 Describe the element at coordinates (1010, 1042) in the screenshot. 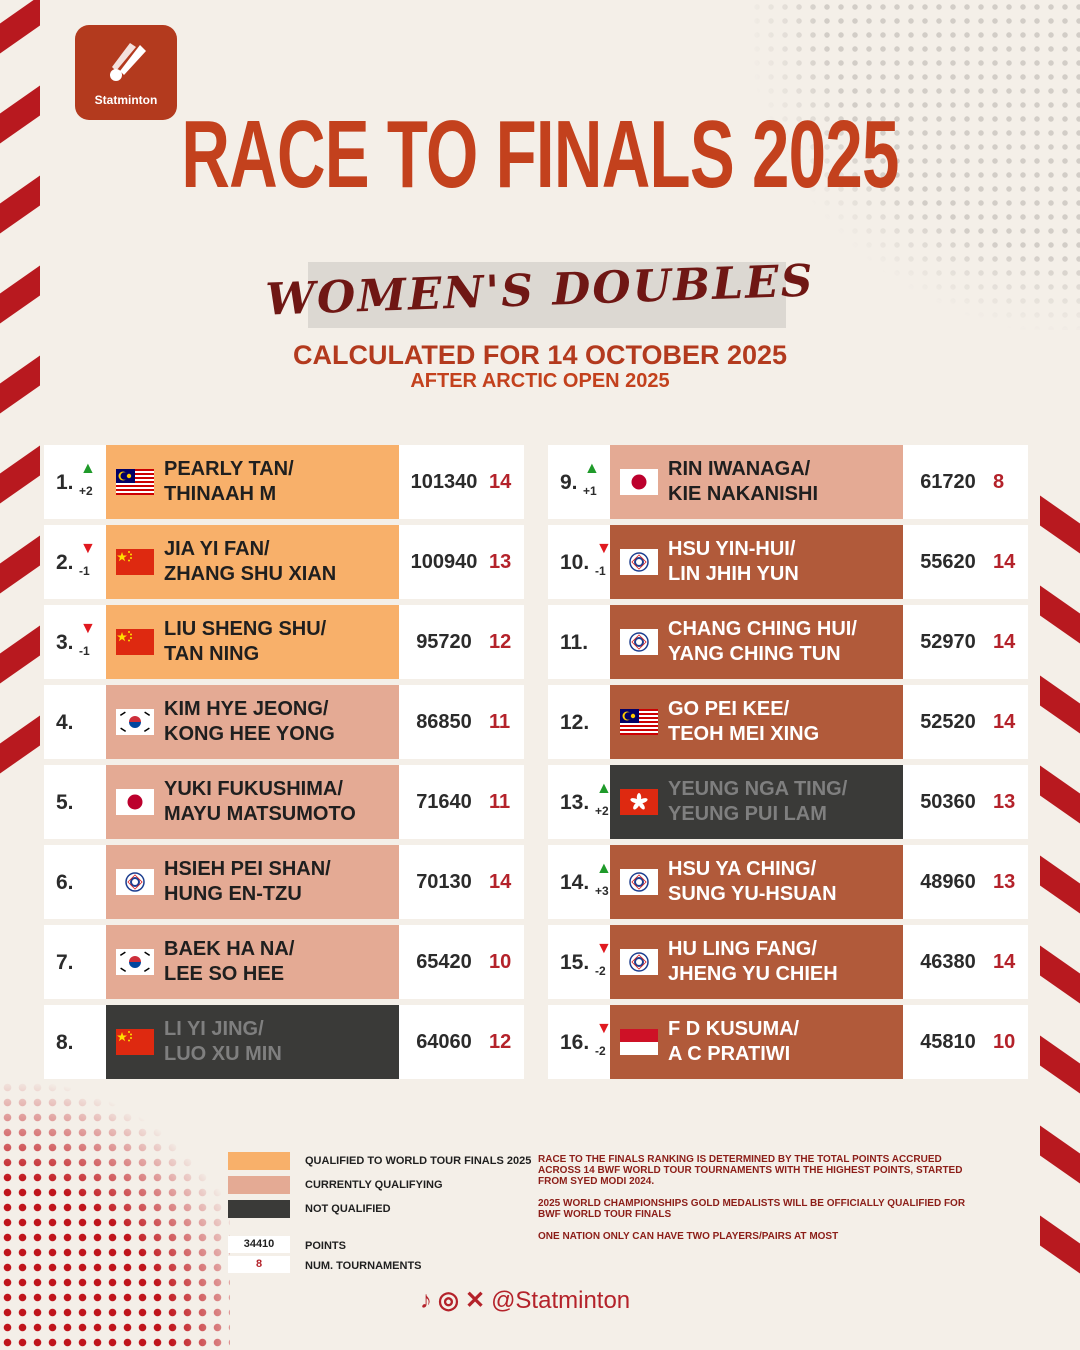

I see `tournaments-cell: 10` at that location.